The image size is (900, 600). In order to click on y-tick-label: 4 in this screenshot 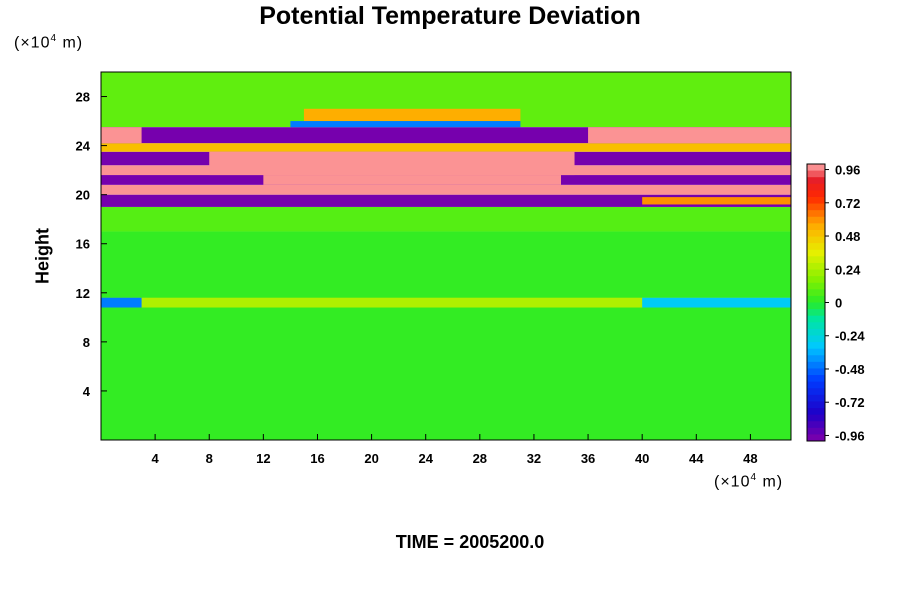, I will do `click(87, 391)`.